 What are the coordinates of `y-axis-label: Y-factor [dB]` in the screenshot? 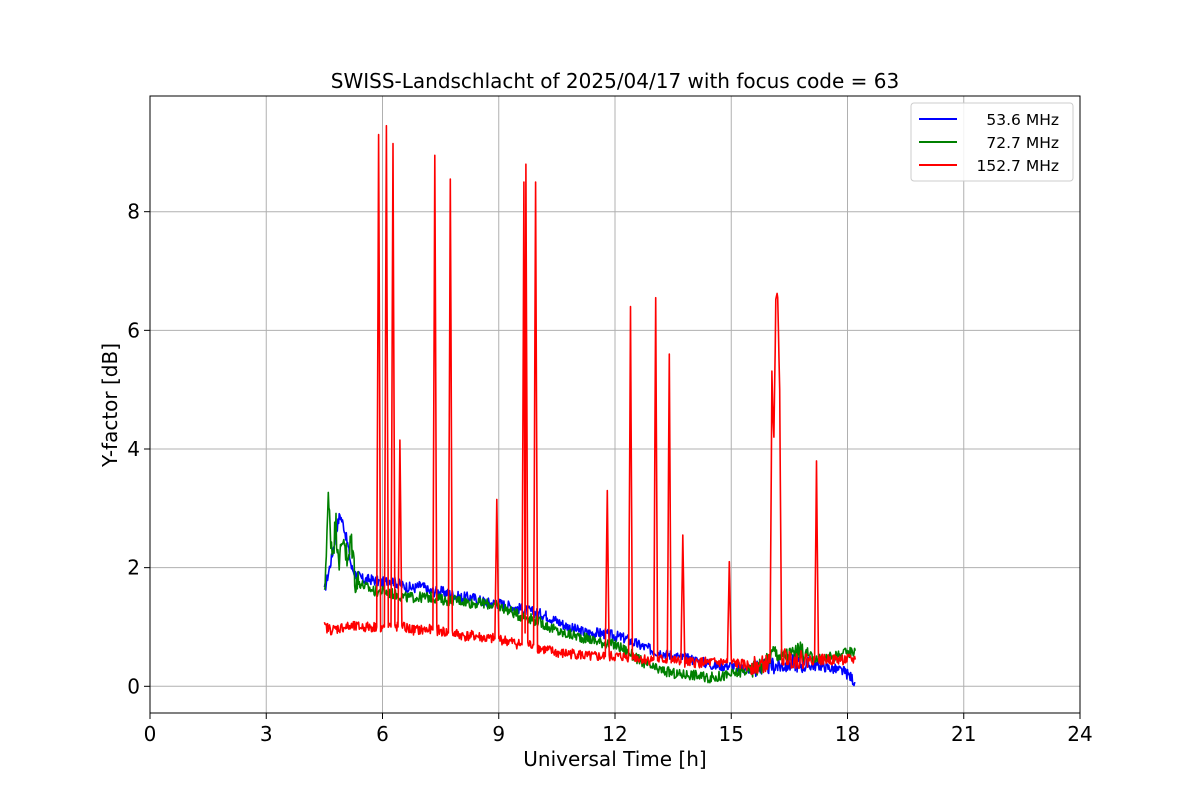 It's located at (110, 405).